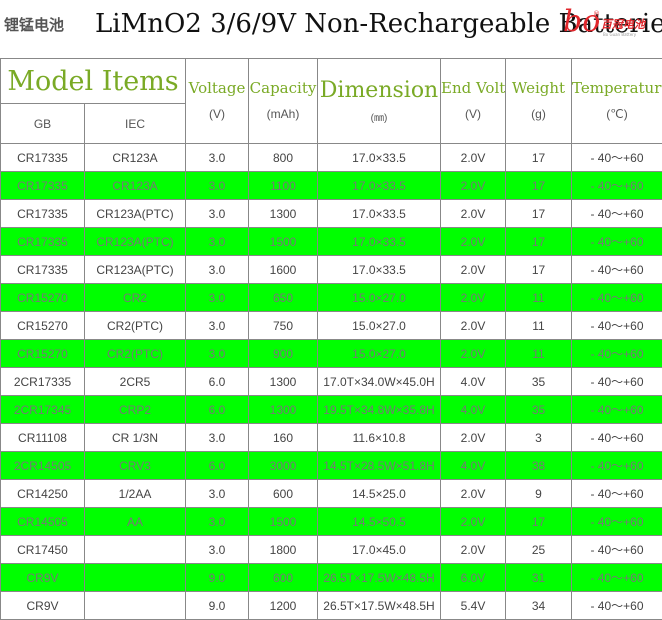 This screenshot has width=662, height=620. Describe the element at coordinates (379, 381) in the screenshot. I see `dimension-cell: 17.0T×34.0W×45.0H` at that location.